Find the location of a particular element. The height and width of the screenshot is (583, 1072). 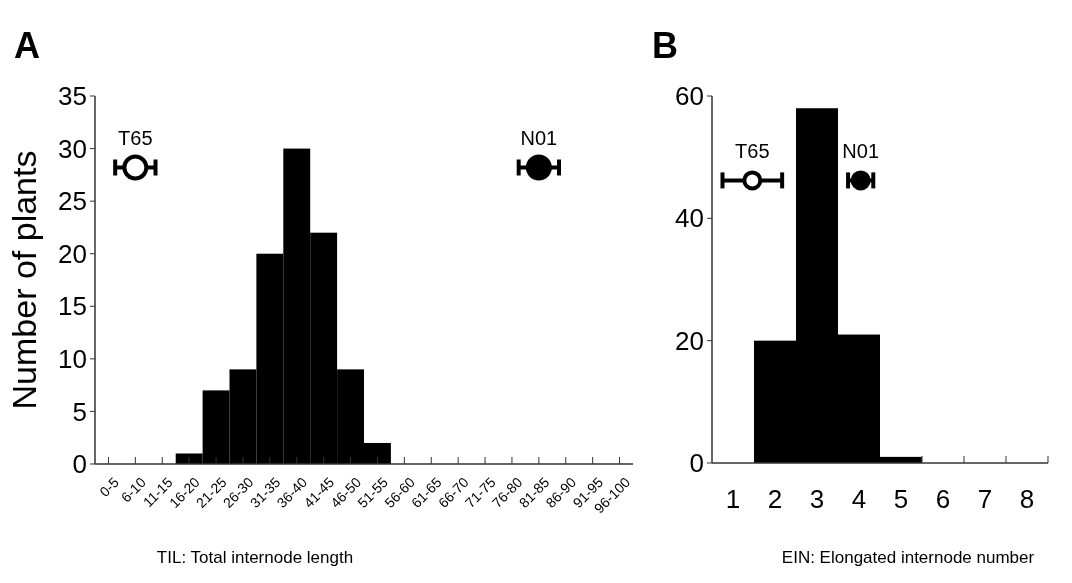

y-tick-label: 60 is located at coordinates (689, 96).